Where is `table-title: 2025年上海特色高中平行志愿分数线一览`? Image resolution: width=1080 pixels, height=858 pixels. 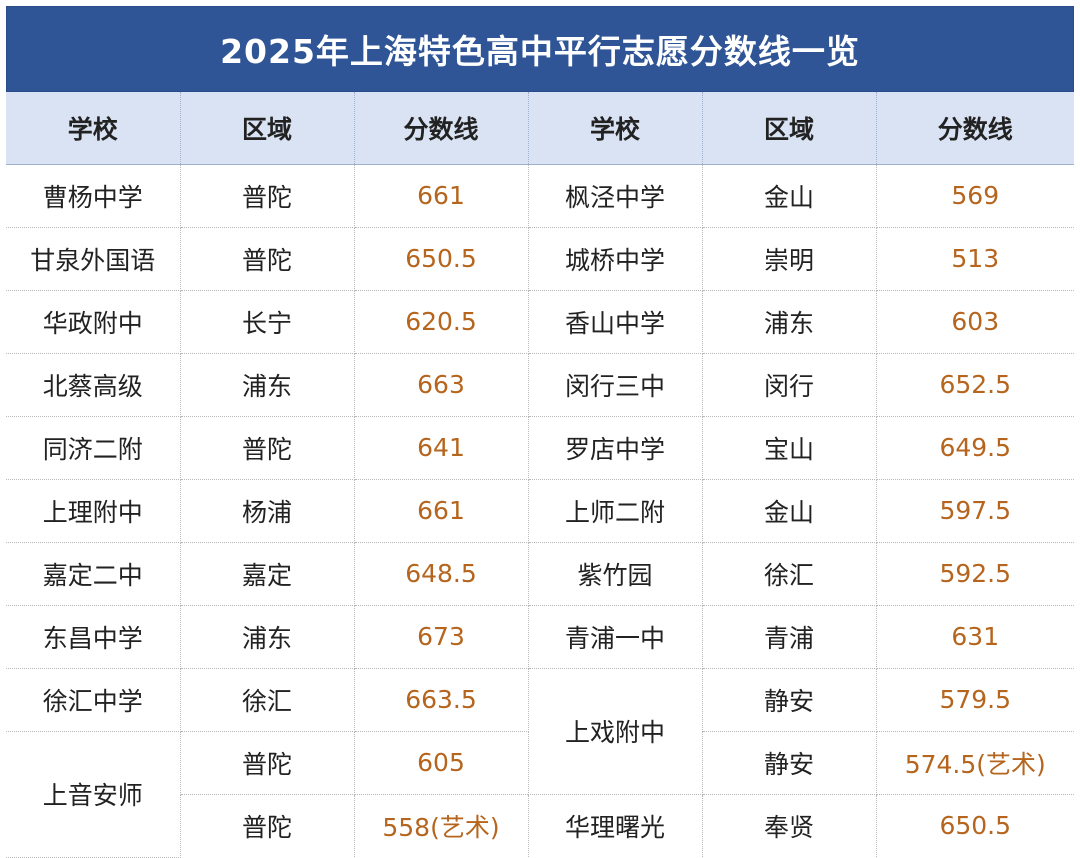 table-title: 2025年上海特色高中平行志愿分数线一览 is located at coordinates (540, 49).